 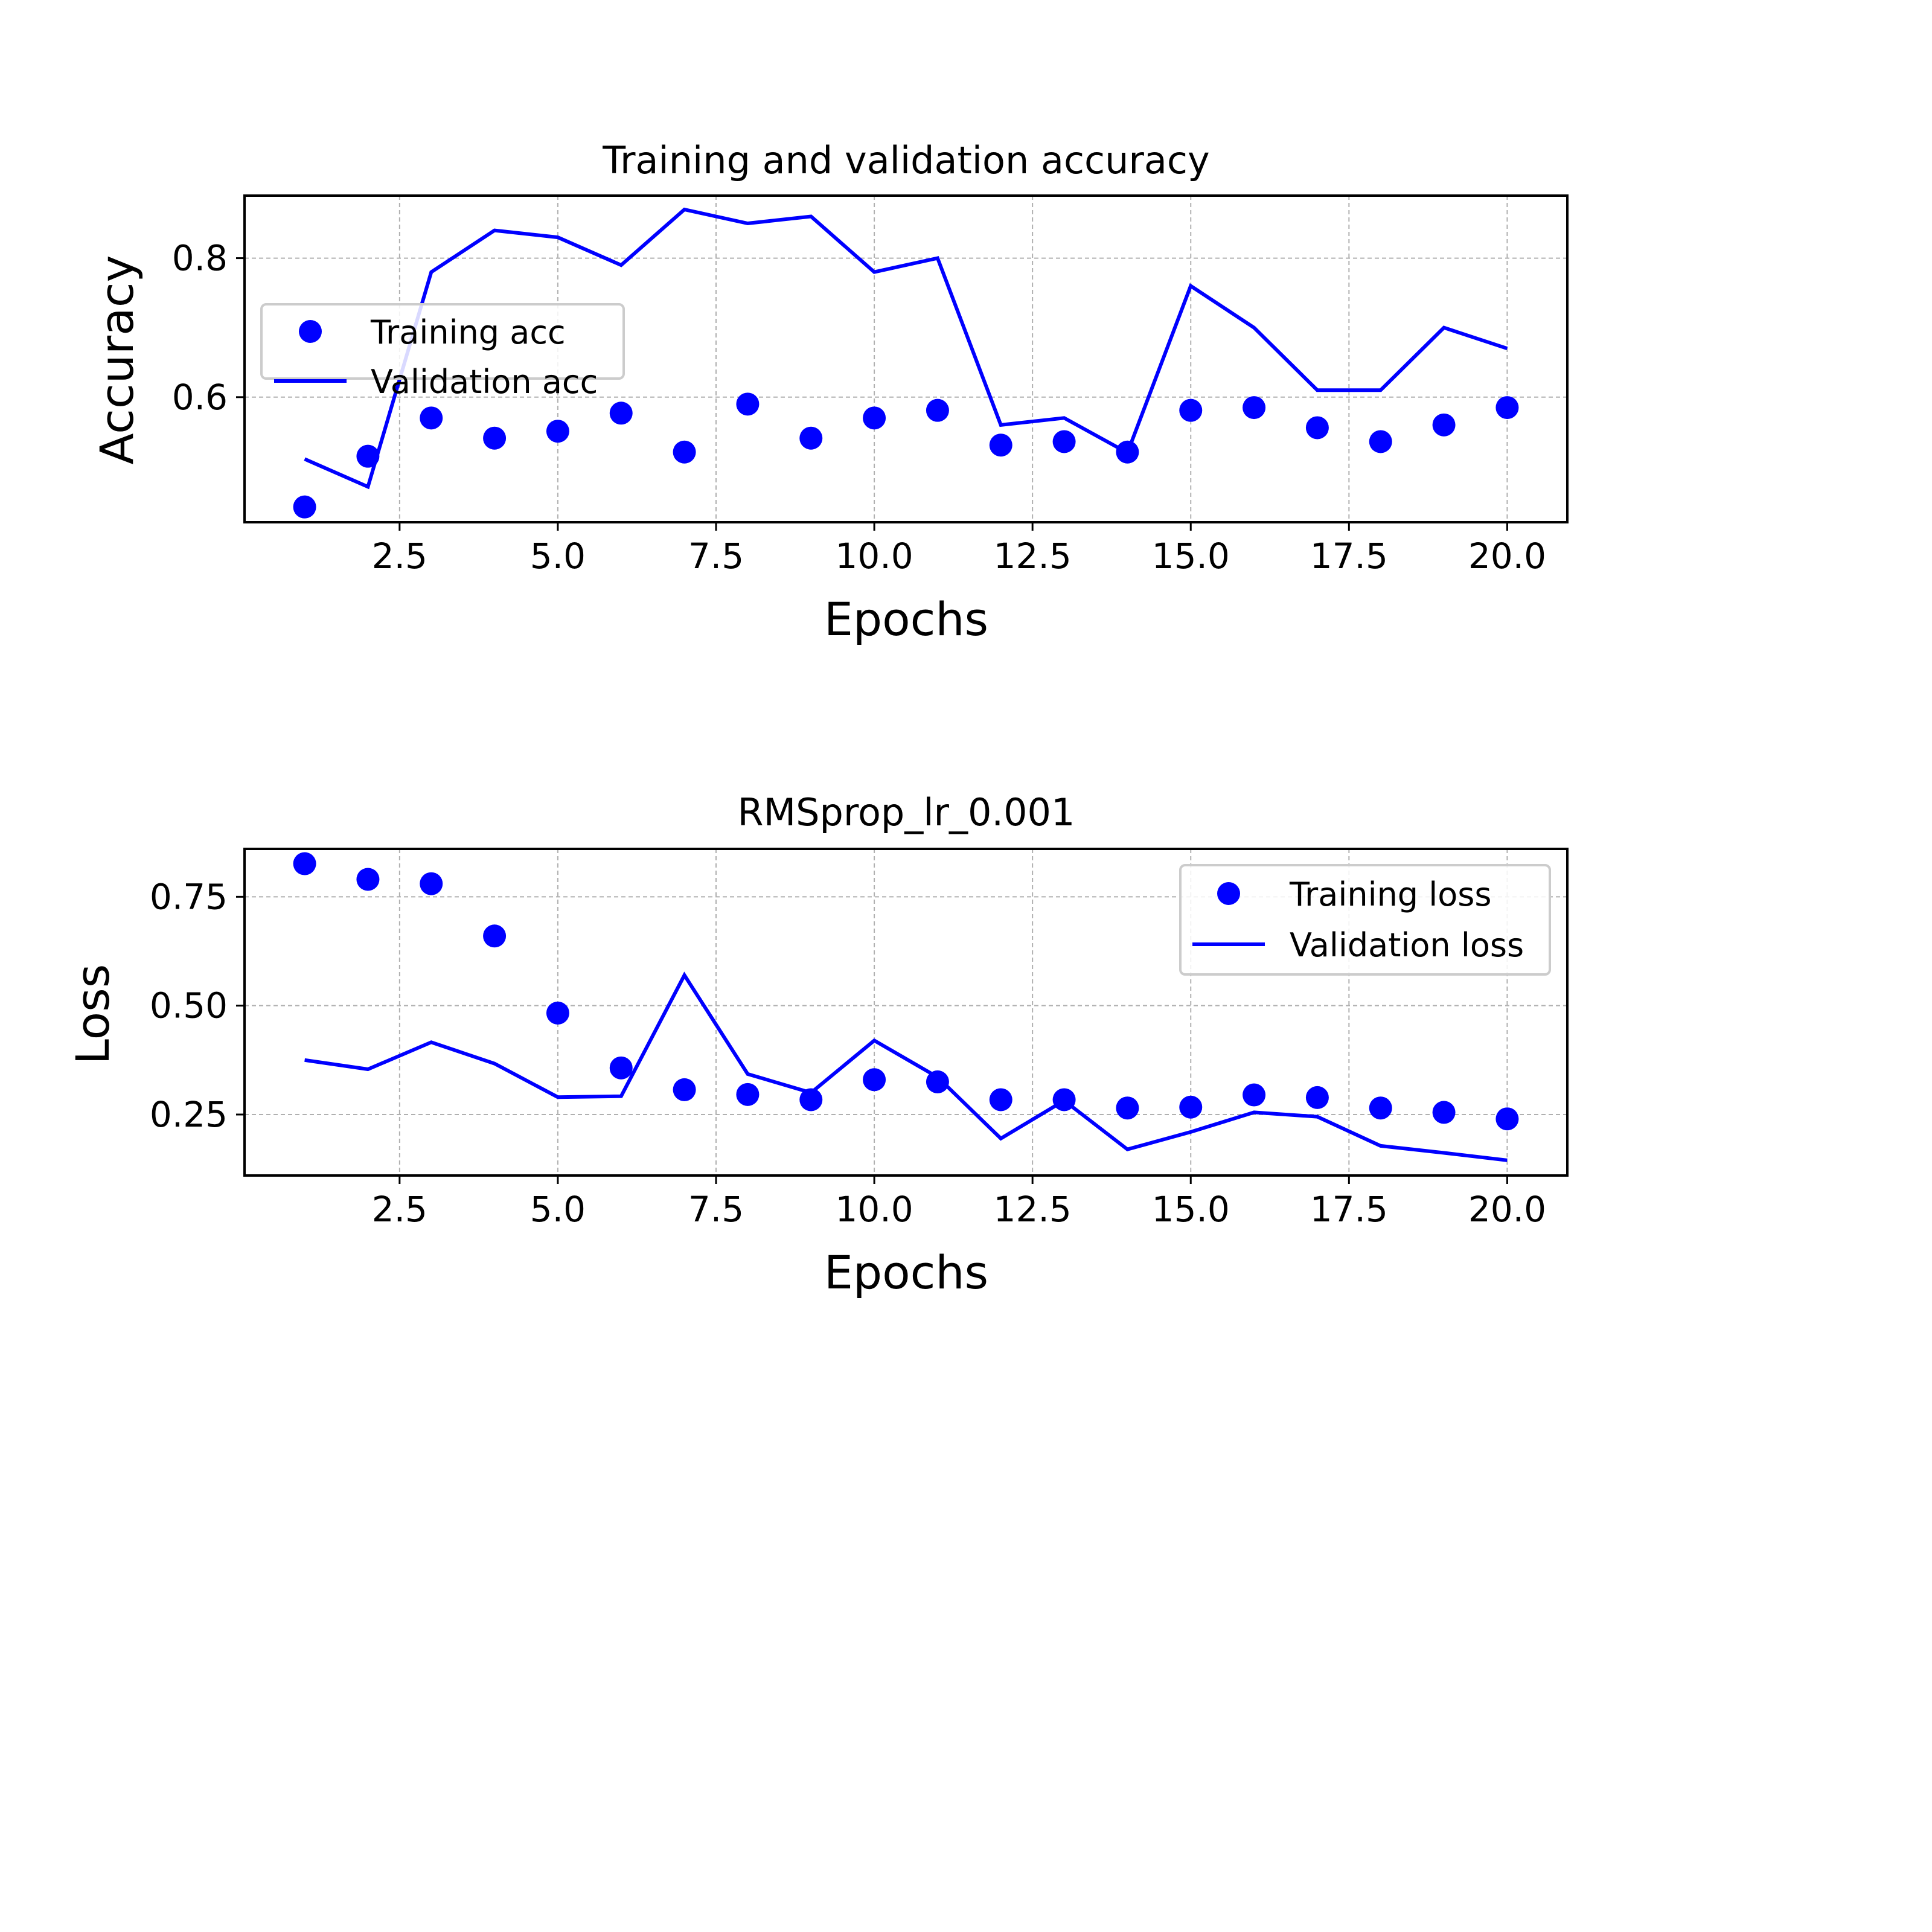 I want to click on accuracy-x-ticks: 2.5 5.0 7.5 10.0 12.5 15.0 17.5 20.0, so click(x=959, y=550).